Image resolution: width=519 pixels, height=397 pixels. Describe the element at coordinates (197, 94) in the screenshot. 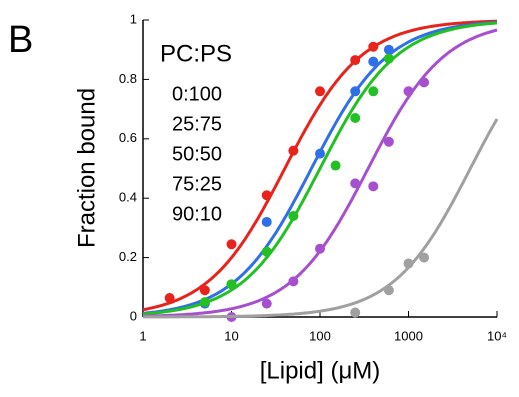

I see `legend-entry: 0:100` at that location.